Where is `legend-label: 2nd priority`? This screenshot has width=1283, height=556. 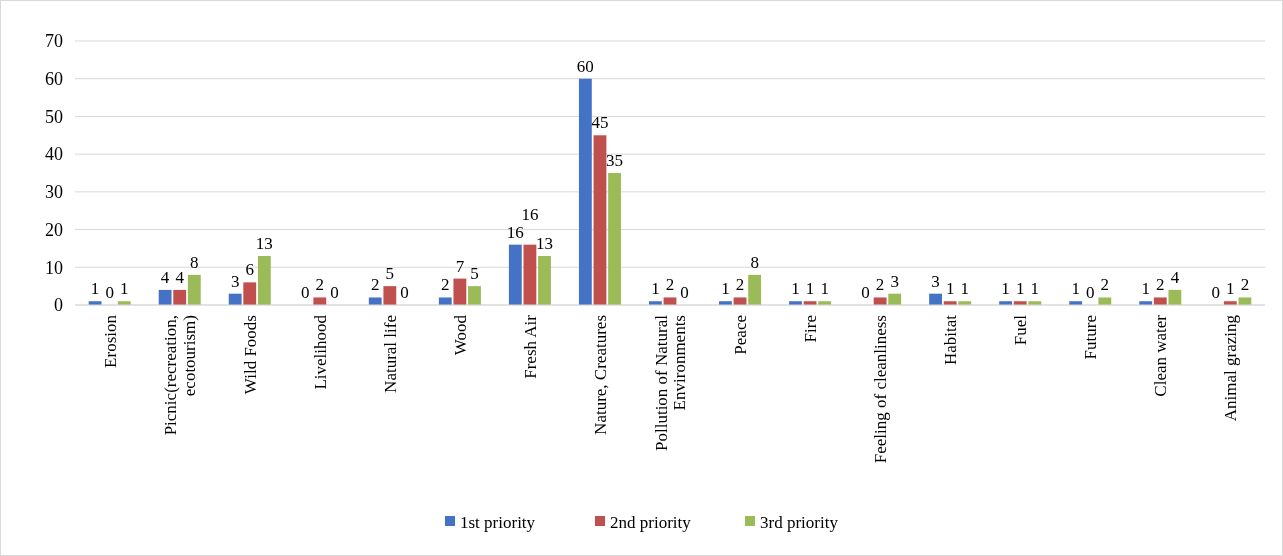 legend-label: 2nd priority is located at coordinates (651, 522).